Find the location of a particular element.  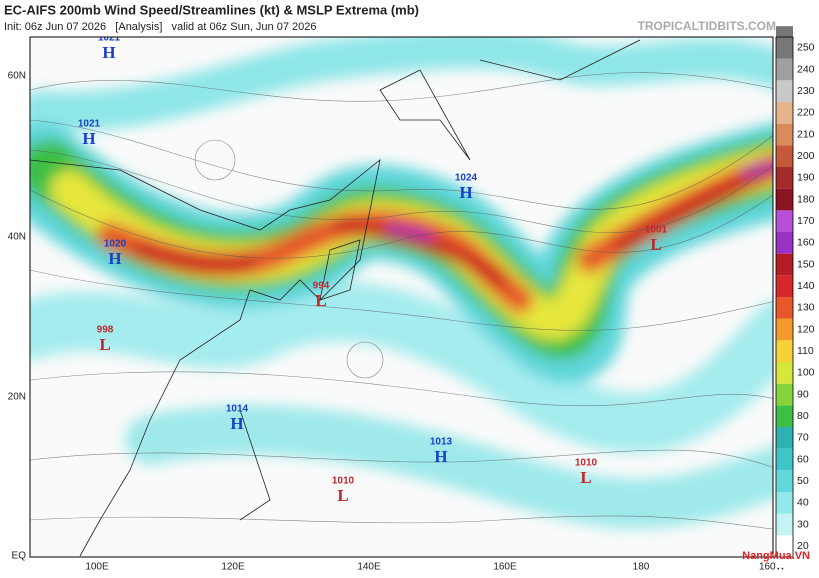

pressure-value: 1020 is located at coordinates (115, 244).